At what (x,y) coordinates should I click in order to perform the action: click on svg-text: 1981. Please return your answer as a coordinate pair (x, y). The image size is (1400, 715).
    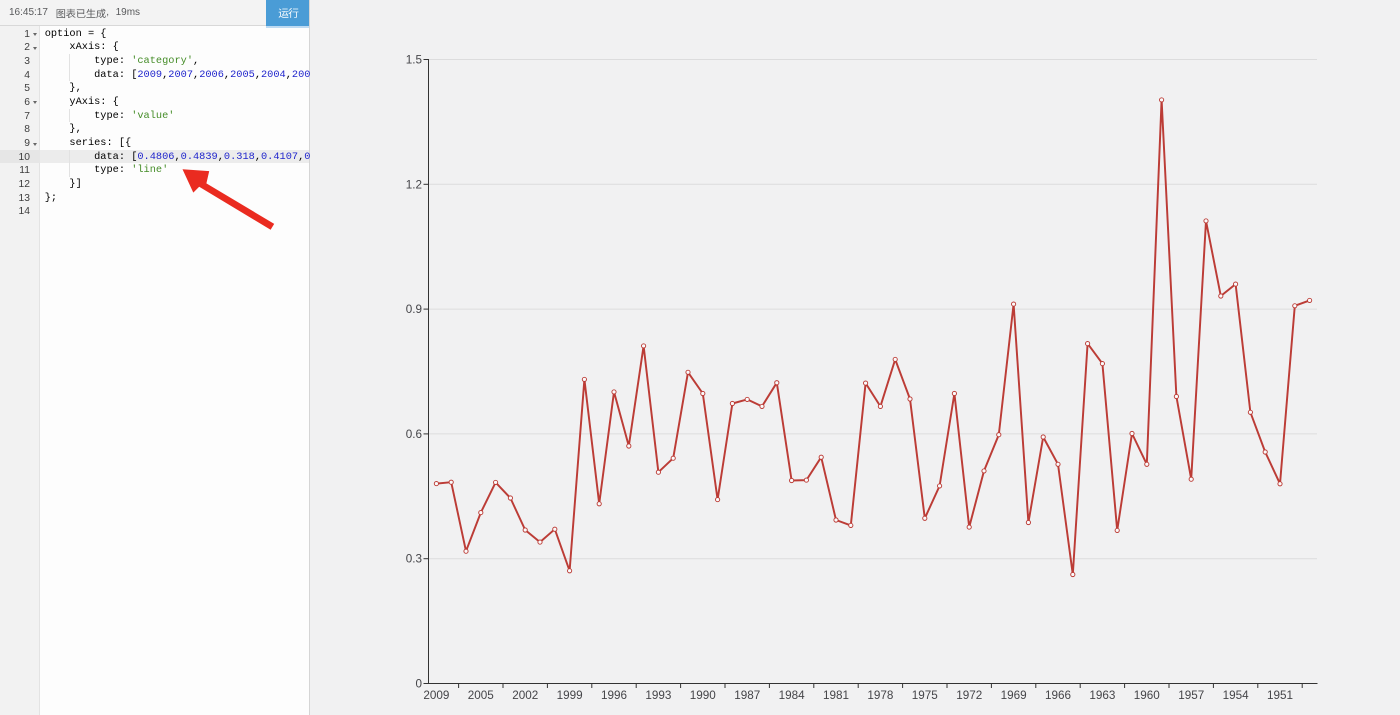
    Looking at the image, I should click on (836, 695).